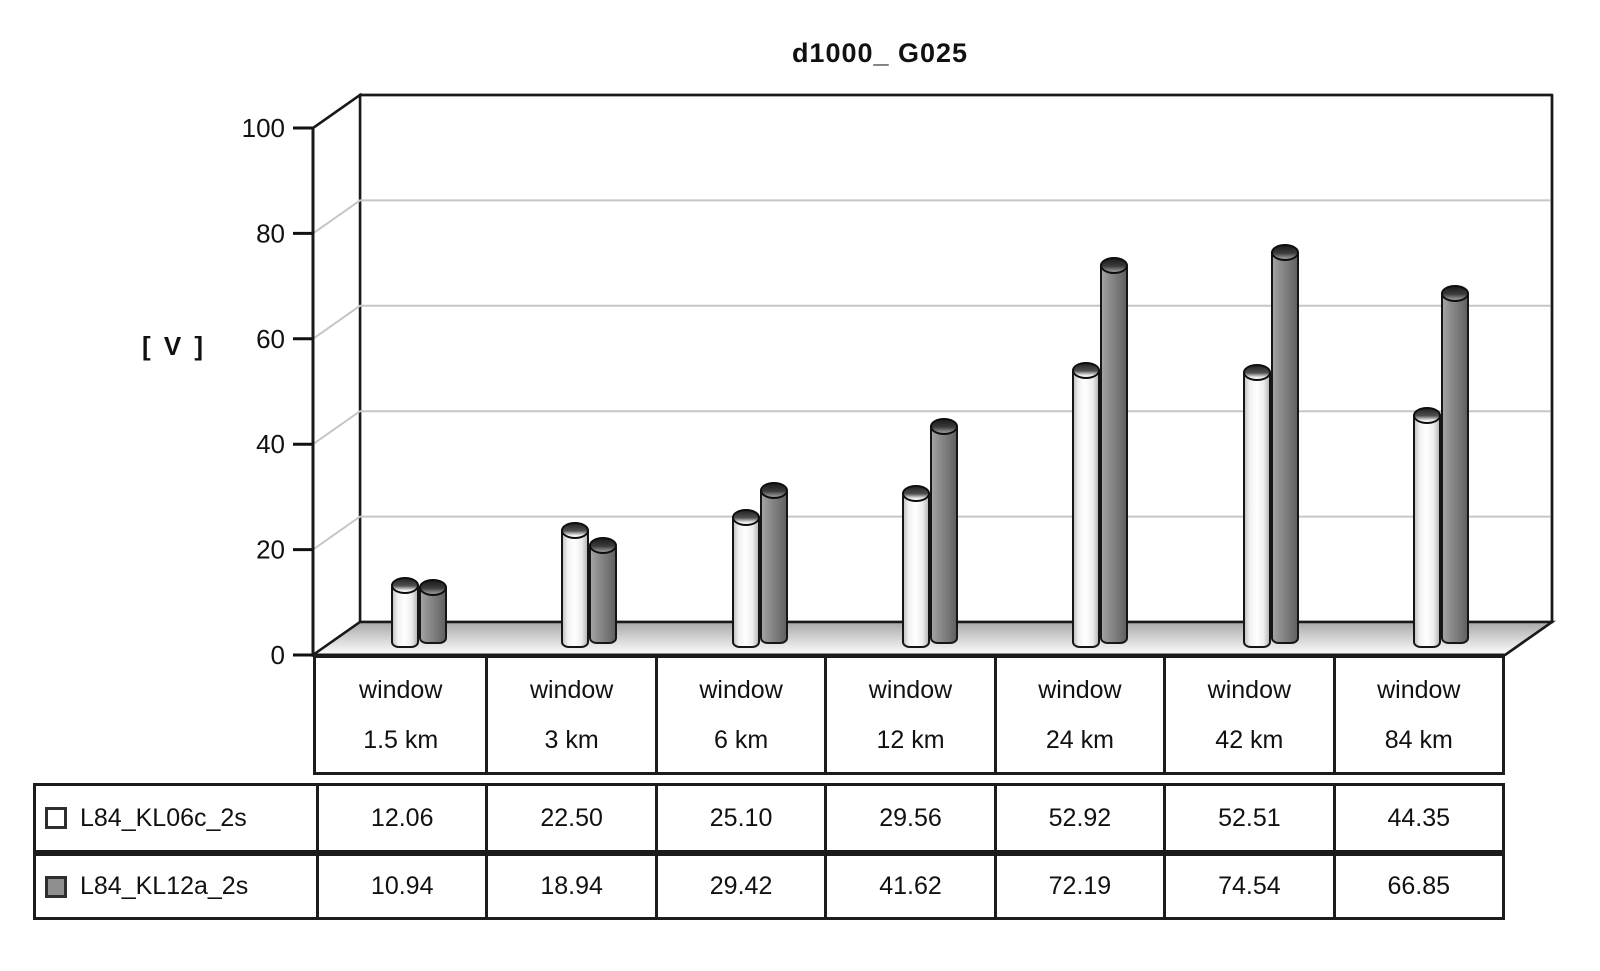 The image size is (1600, 971). Describe the element at coordinates (400, 715) in the screenshot. I see `category-header-cell: window 1.5 km` at that location.